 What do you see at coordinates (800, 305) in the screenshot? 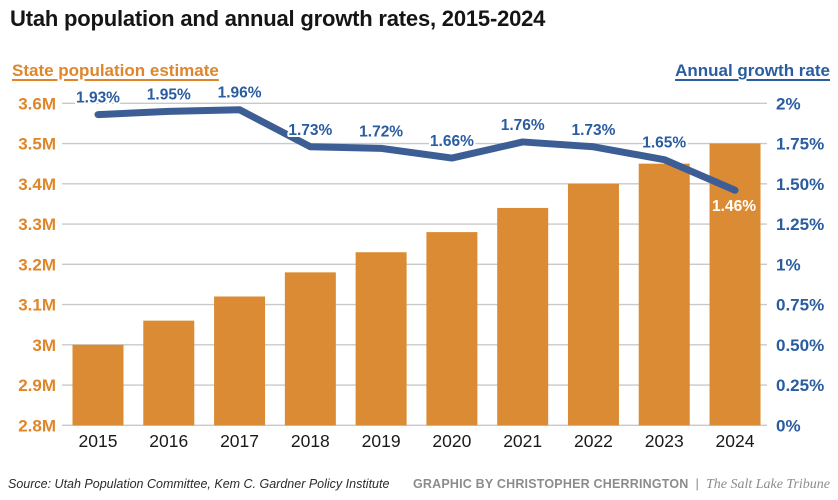
I see `right-axis-tick-label: 0.75%` at bounding box center [800, 305].